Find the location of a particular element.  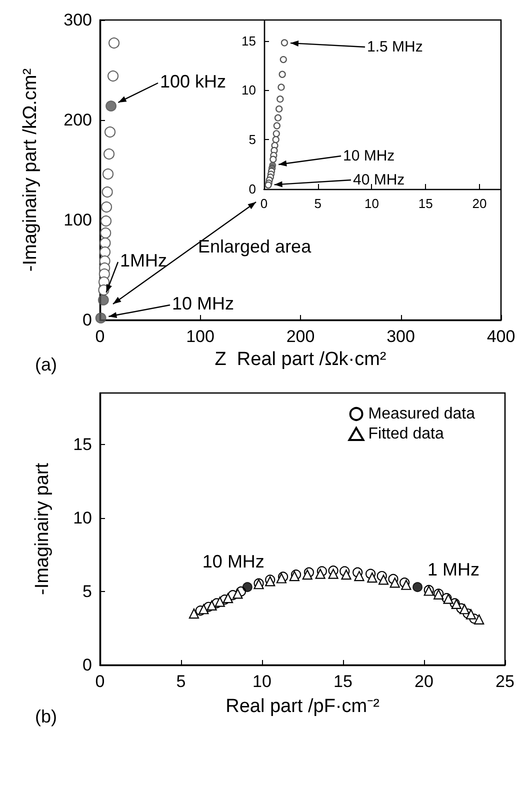

x-tick-label: 100 is located at coordinates (200, 336).